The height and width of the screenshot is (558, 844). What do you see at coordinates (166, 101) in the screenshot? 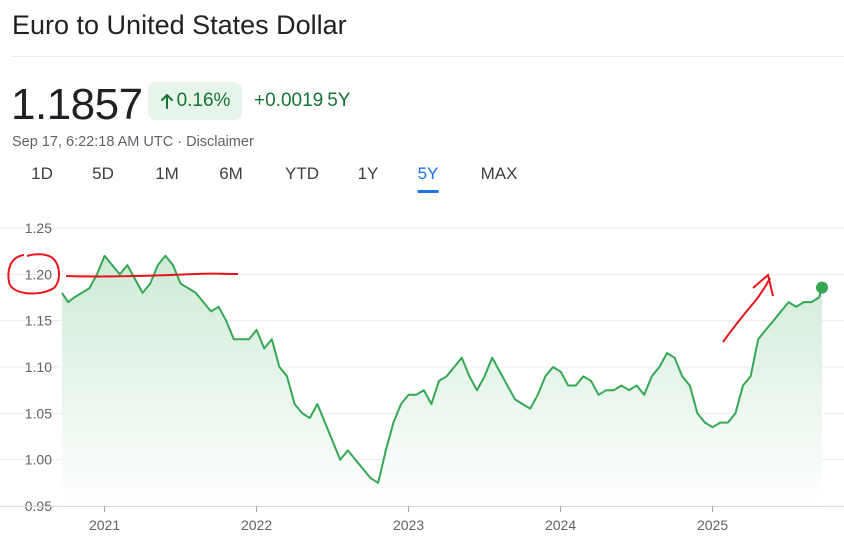
I see `arrow-up-icon` at bounding box center [166, 101].